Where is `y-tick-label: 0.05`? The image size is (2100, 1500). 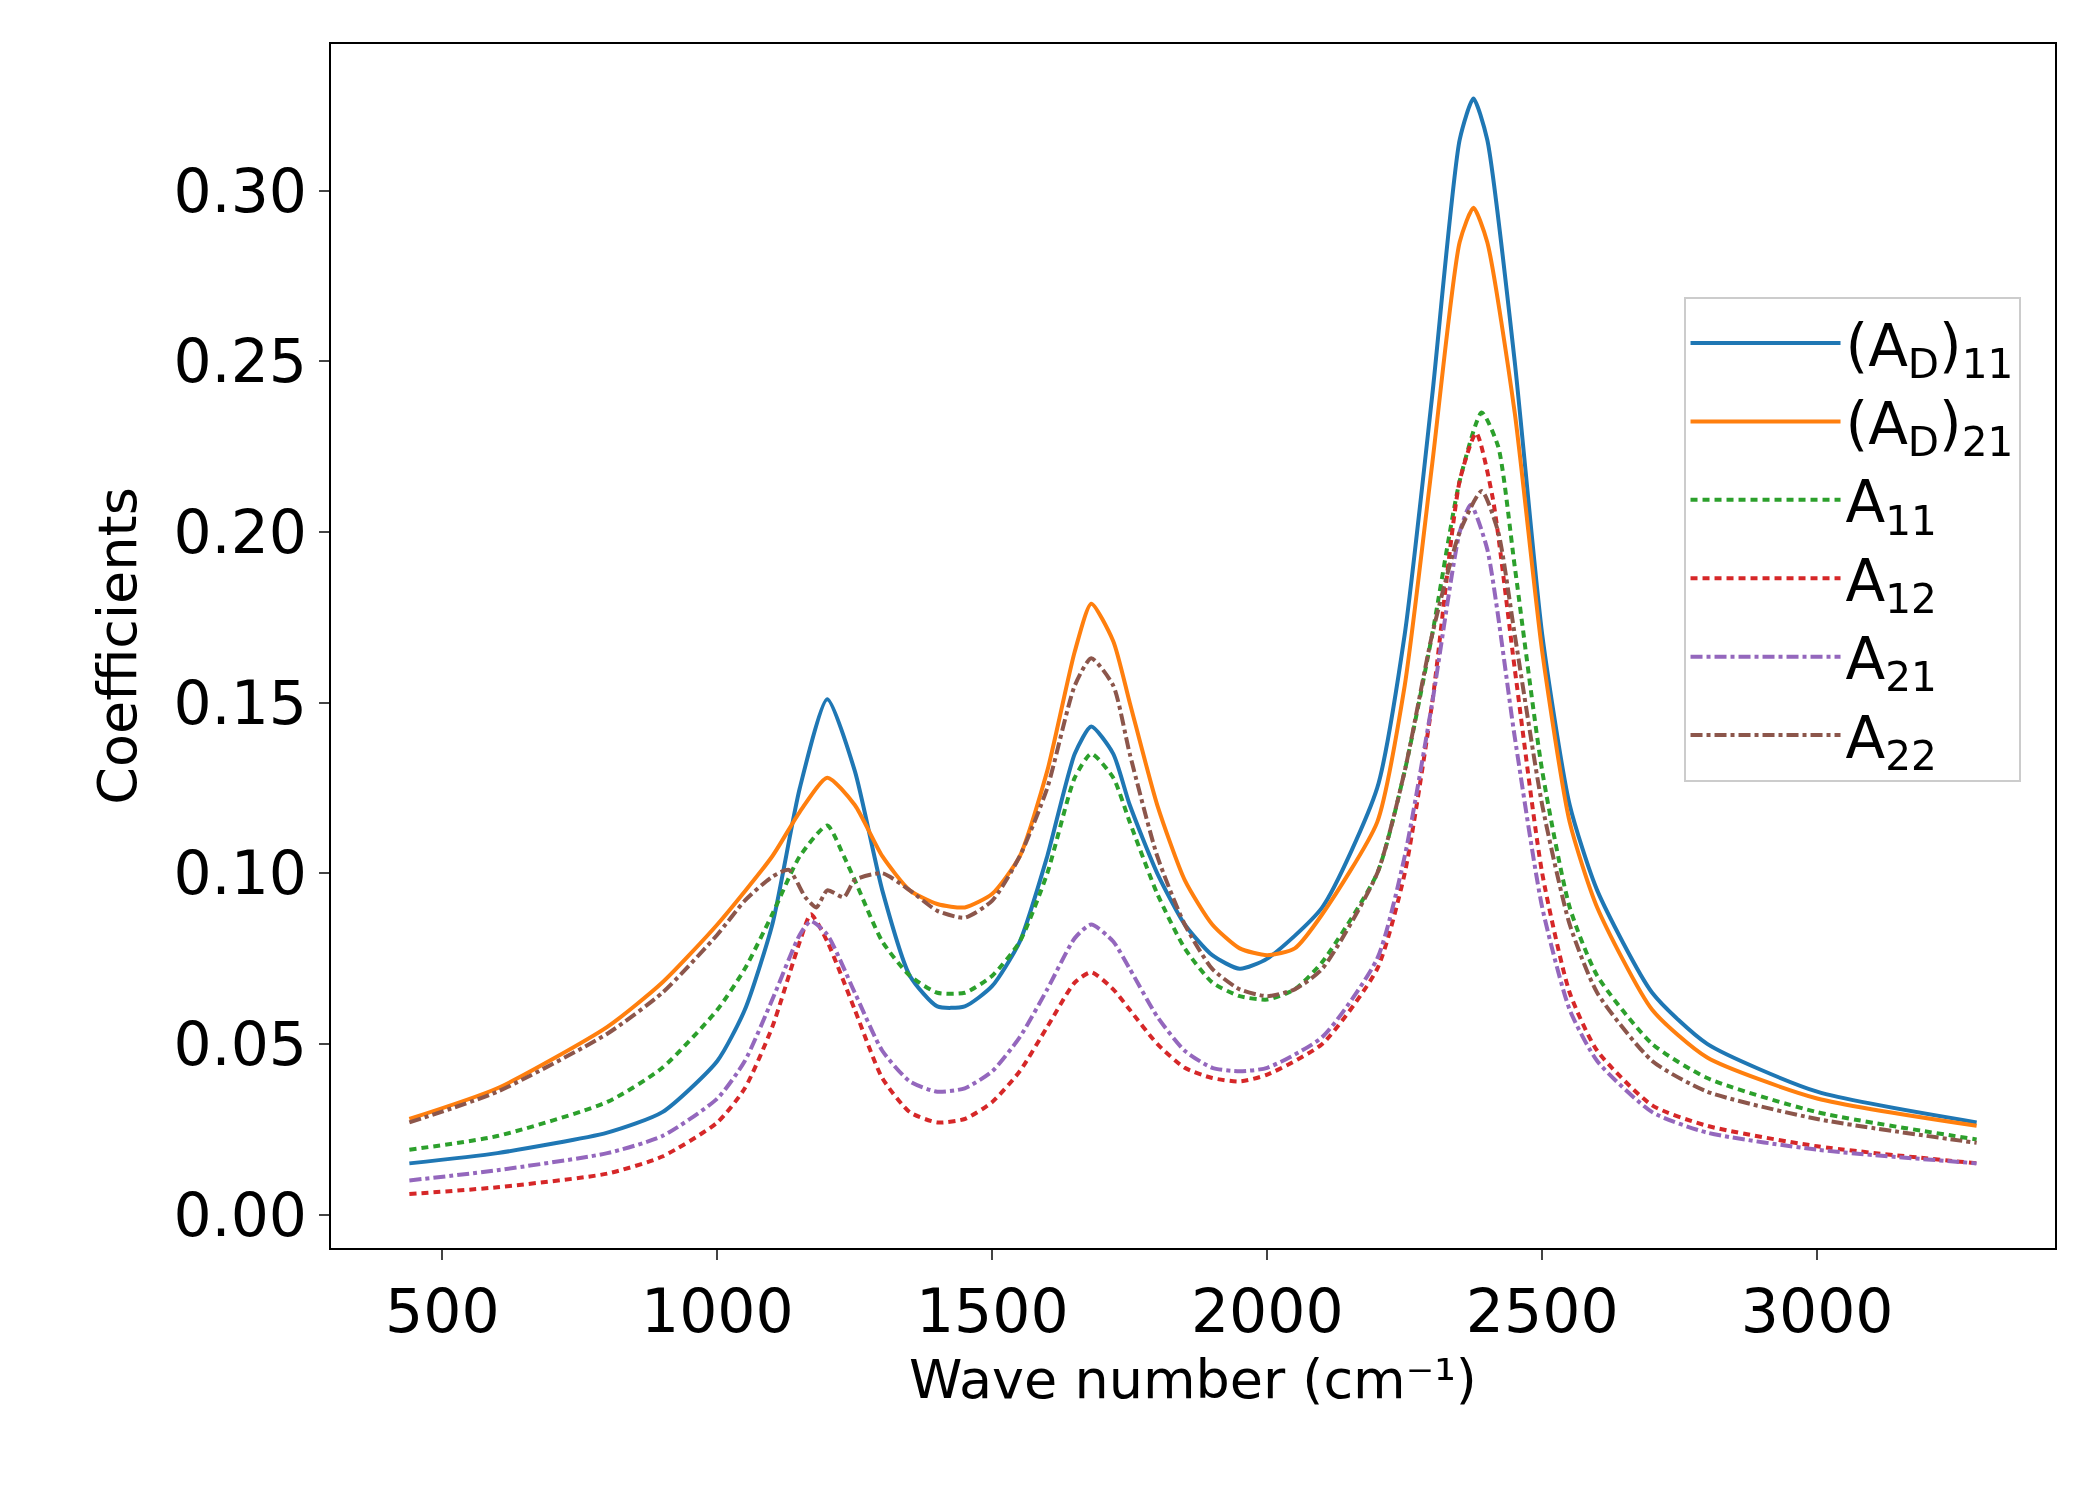 y-tick-label: 0.05 is located at coordinates (240, 1043).